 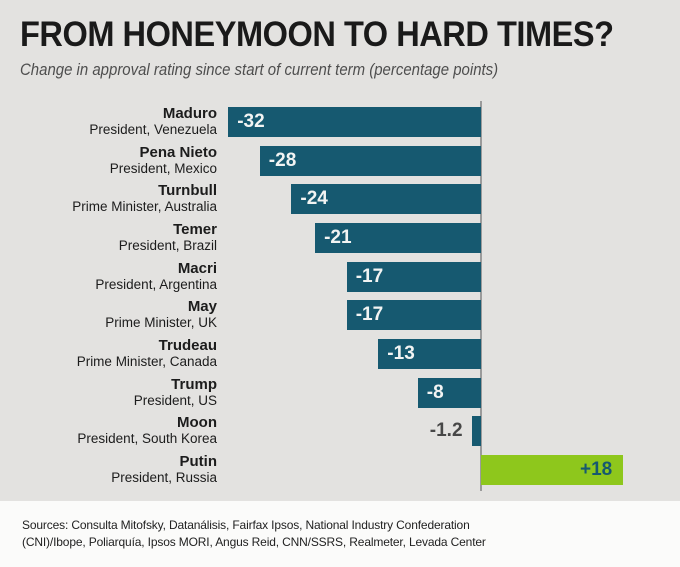 What do you see at coordinates (194, 384) in the screenshot?
I see `leader-name: Trump` at bounding box center [194, 384].